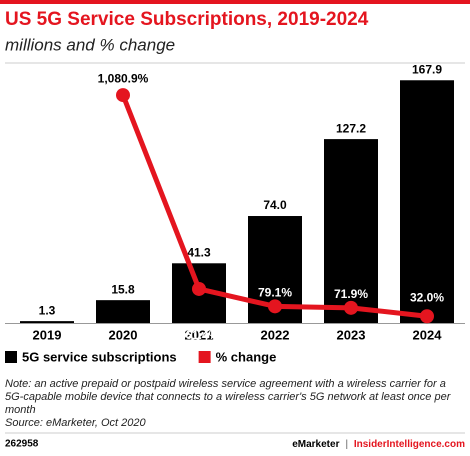 The width and height of the screenshot is (470, 456). Describe the element at coordinates (123, 289) in the screenshot. I see `bar-label: 15.8` at that location.